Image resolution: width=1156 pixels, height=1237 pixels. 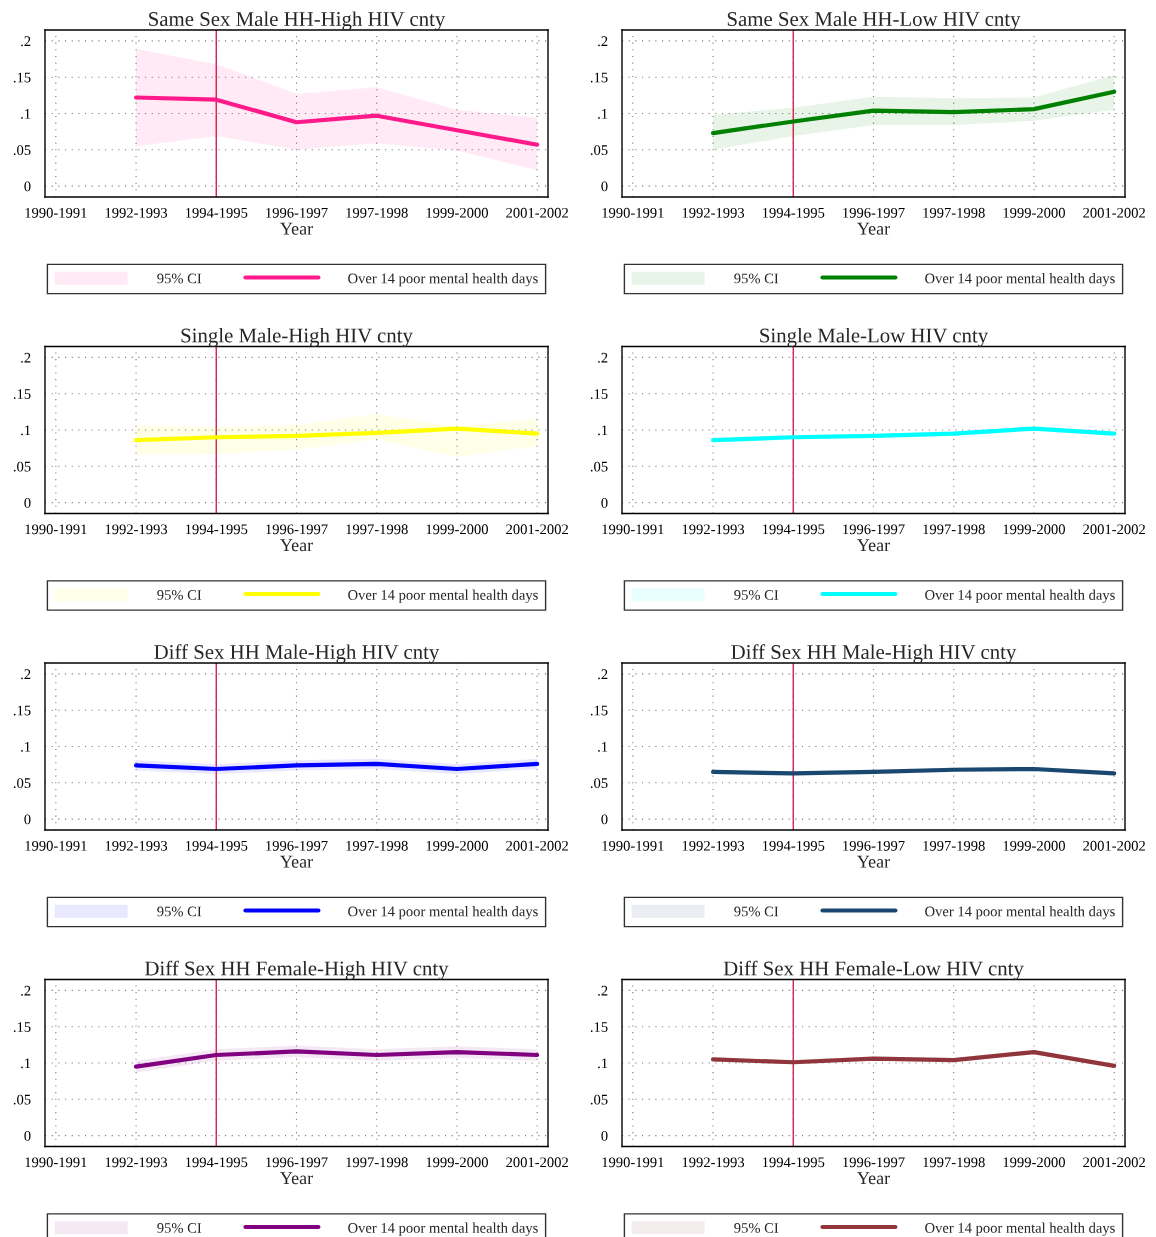 I want to click on chart-title: Same Sex Male HH-High HIV cnty, so click(x=297, y=21).